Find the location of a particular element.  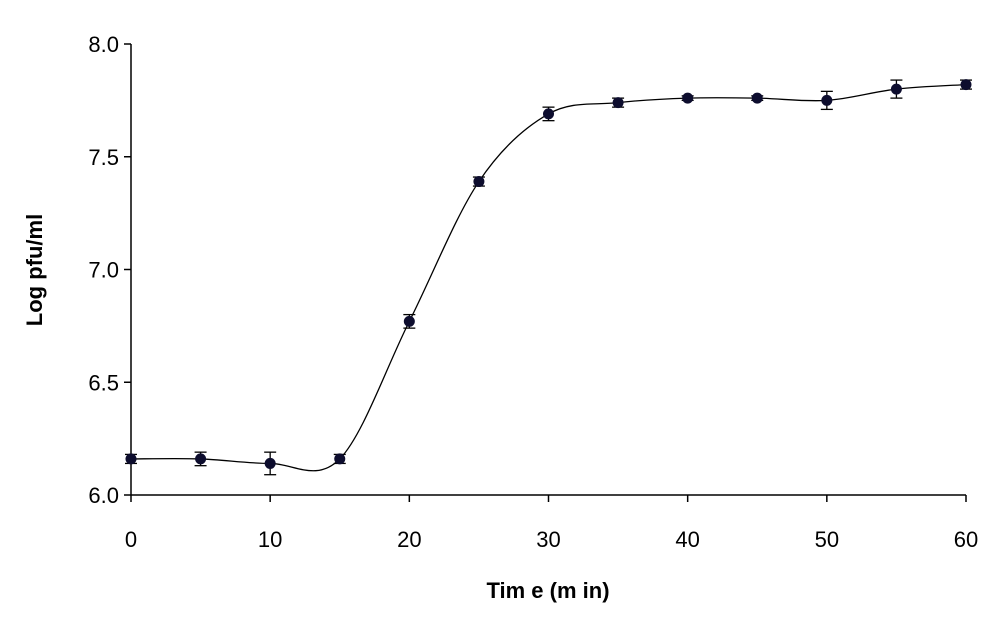

y-tick-label: 8.0 is located at coordinates (103, 44).